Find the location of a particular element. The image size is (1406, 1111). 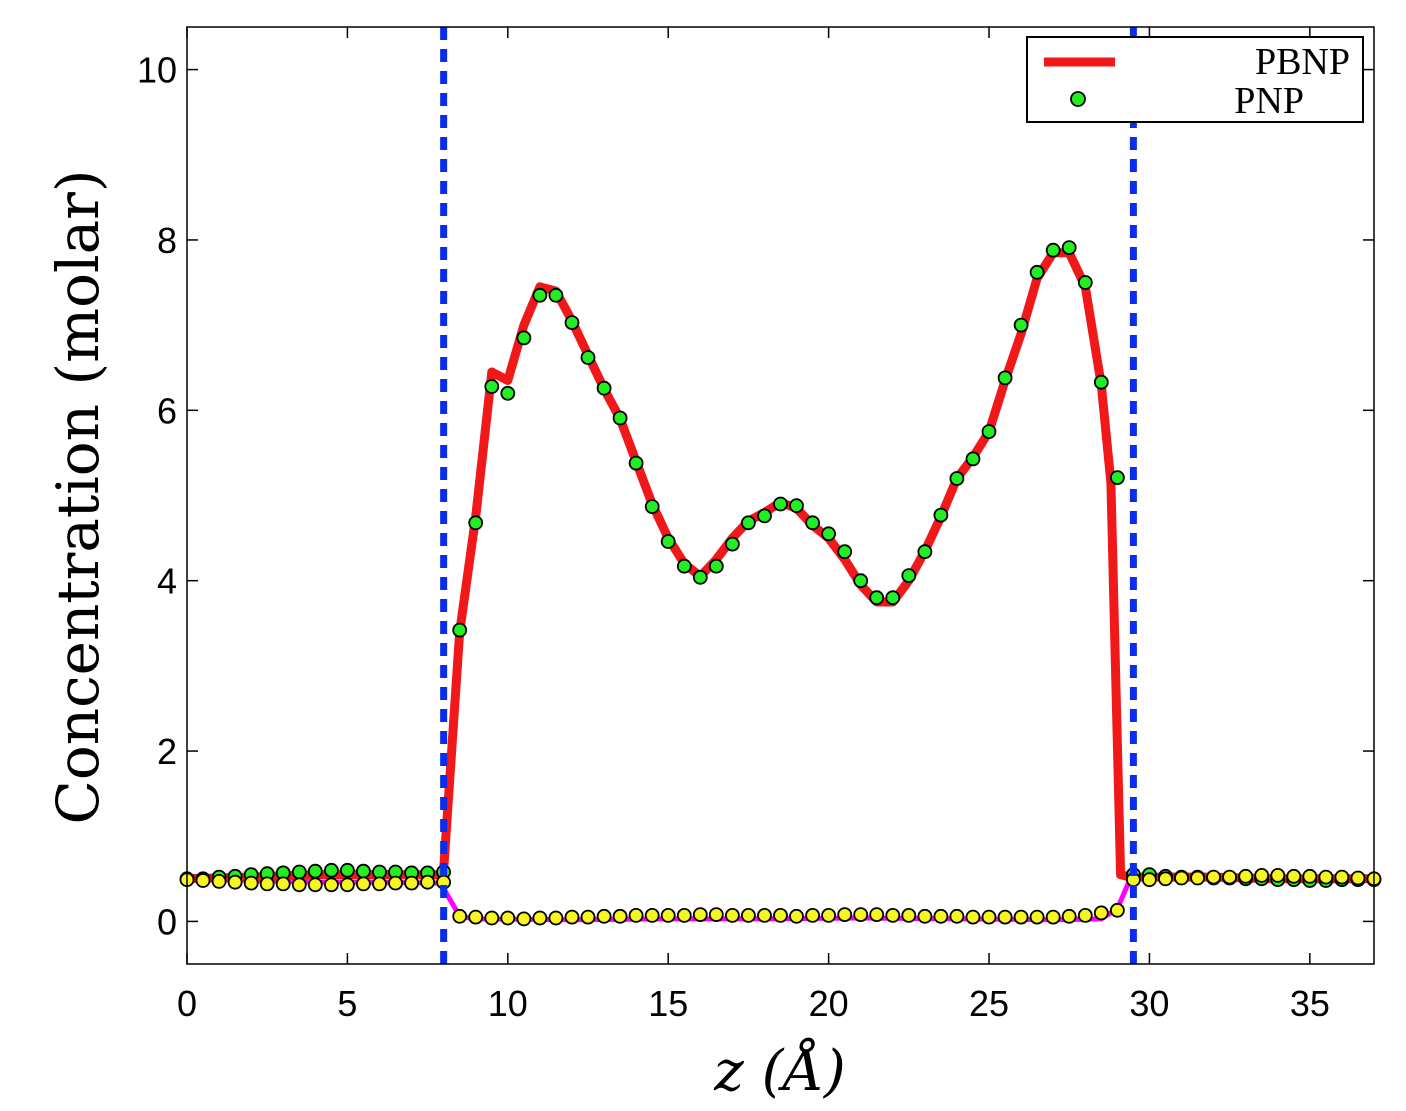

legend-box is located at coordinates (1195, 79).